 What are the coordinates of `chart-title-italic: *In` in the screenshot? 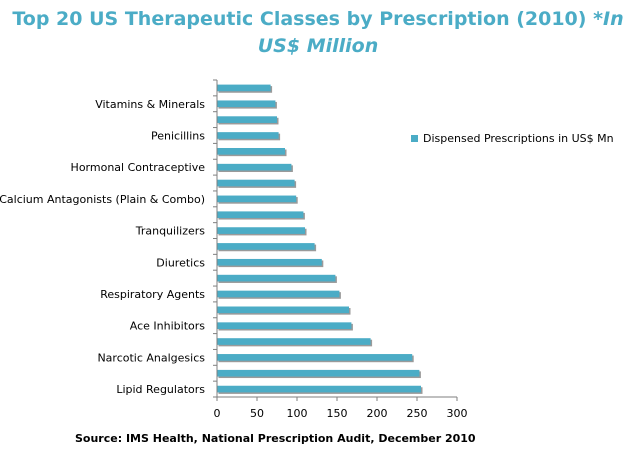 It's located at (608, 19).